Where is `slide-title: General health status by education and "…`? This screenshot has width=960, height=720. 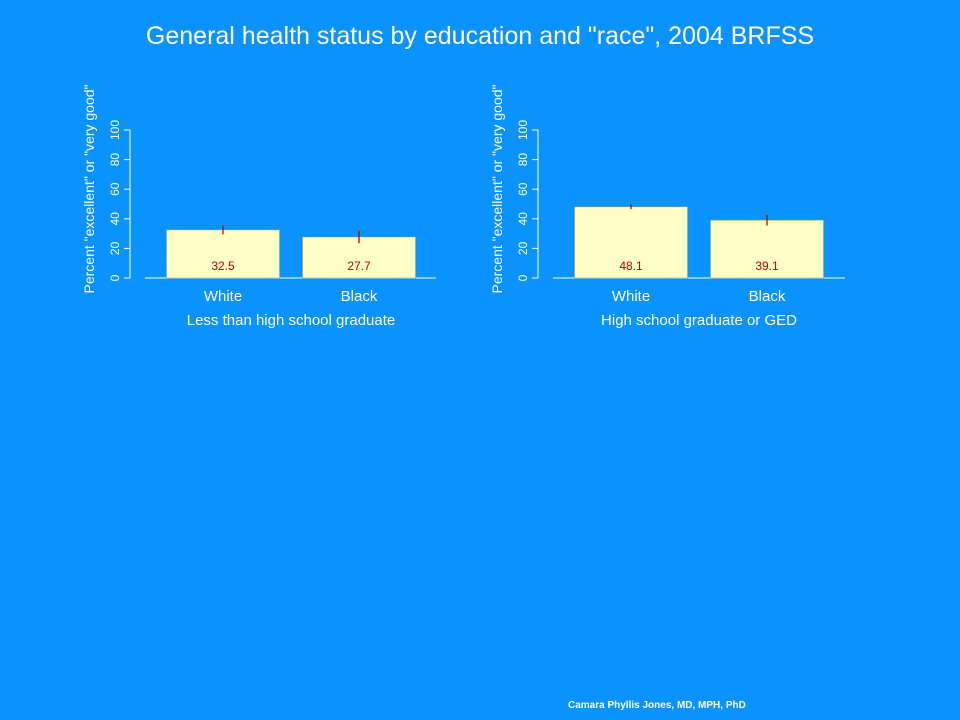
slide-title: General health status by education and "… is located at coordinates (480, 36).